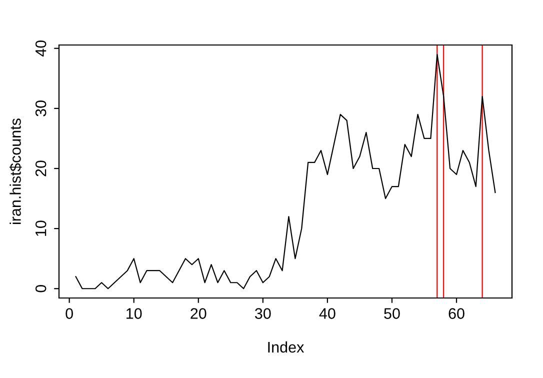  I want to click on x-tick-label: 30, so click(263, 313).